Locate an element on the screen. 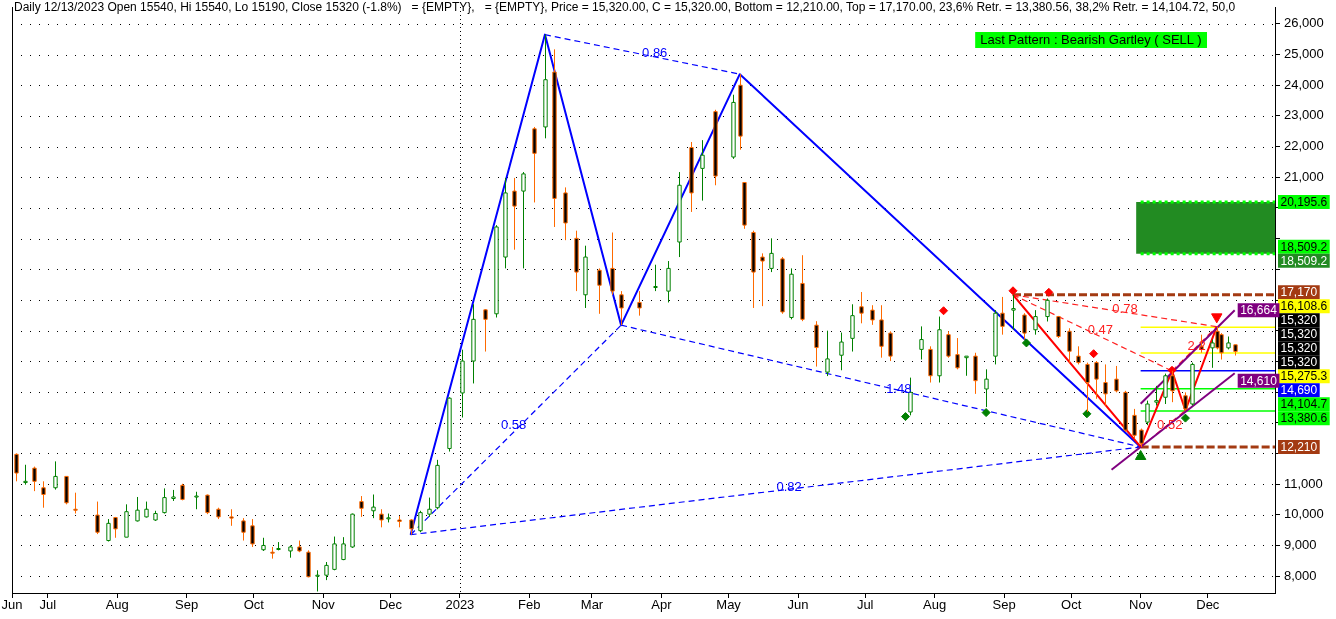 The height and width of the screenshot is (619, 1336). annotation: Last Pattern : Bearish Gartley ( SELL ) is located at coordinates (1091, 40).